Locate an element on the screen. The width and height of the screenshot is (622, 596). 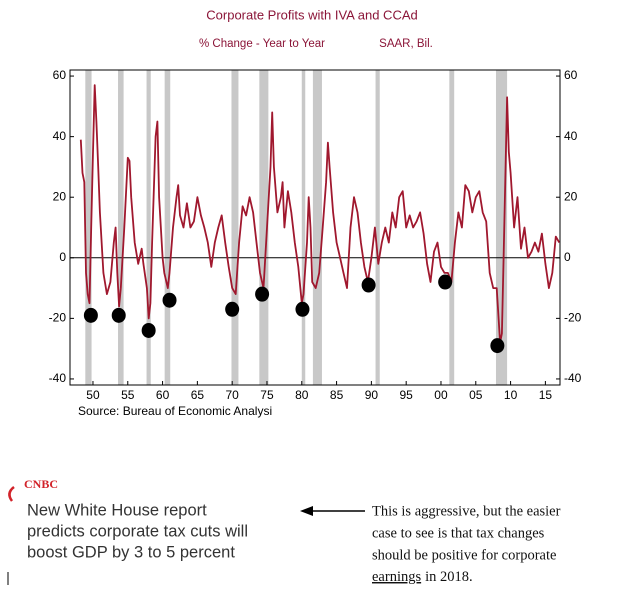
chart-subtitle: % Change - Year to Year is located at coordinates (262, 44).